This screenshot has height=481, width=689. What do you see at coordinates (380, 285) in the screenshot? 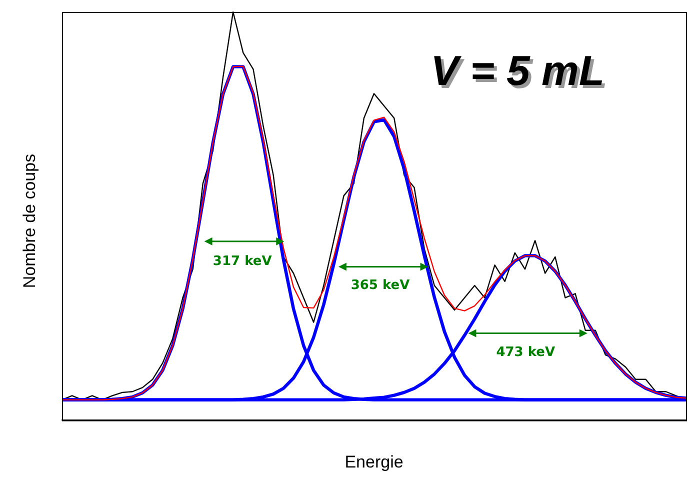
I see `annotation: 365 keV` at bounding box center [380, 285].